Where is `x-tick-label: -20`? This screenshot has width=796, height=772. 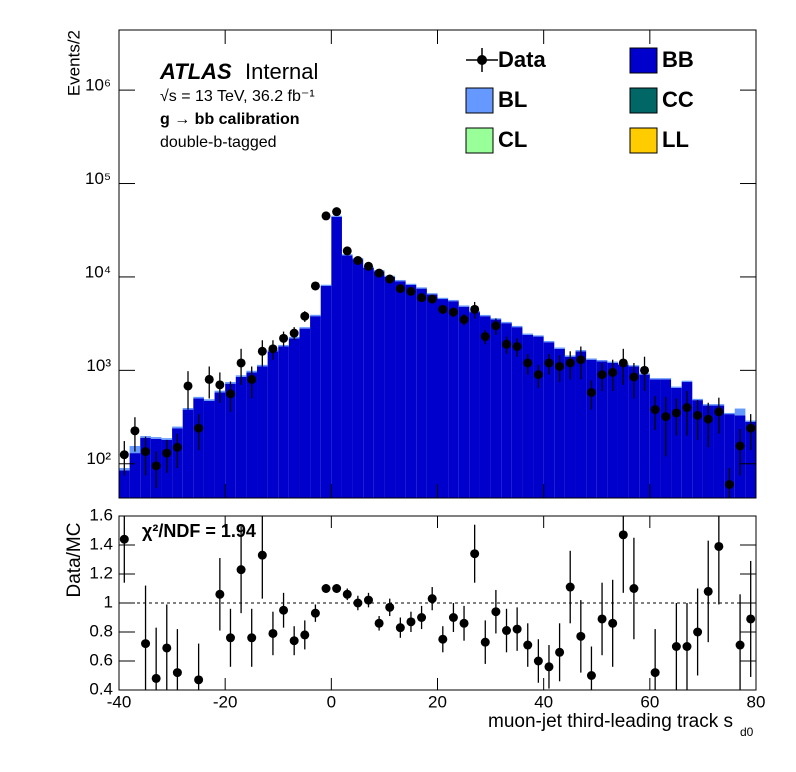
x-tick-label: -20 is located at coordinates (225, 701).